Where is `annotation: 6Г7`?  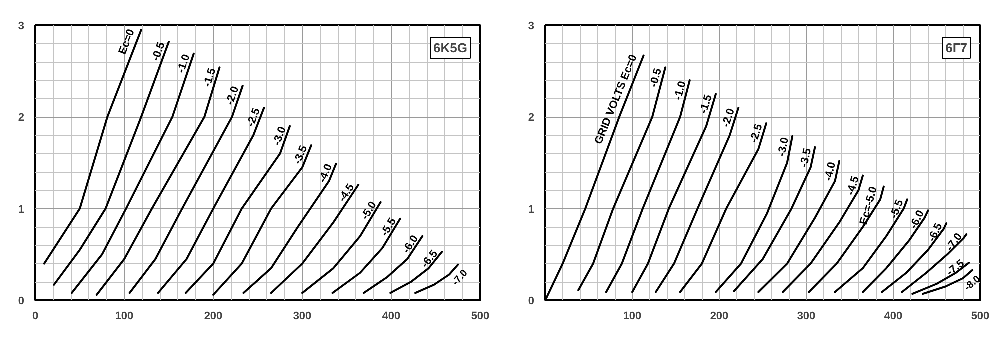
annotation: 6Г7 is located at coordinates (957, 48).